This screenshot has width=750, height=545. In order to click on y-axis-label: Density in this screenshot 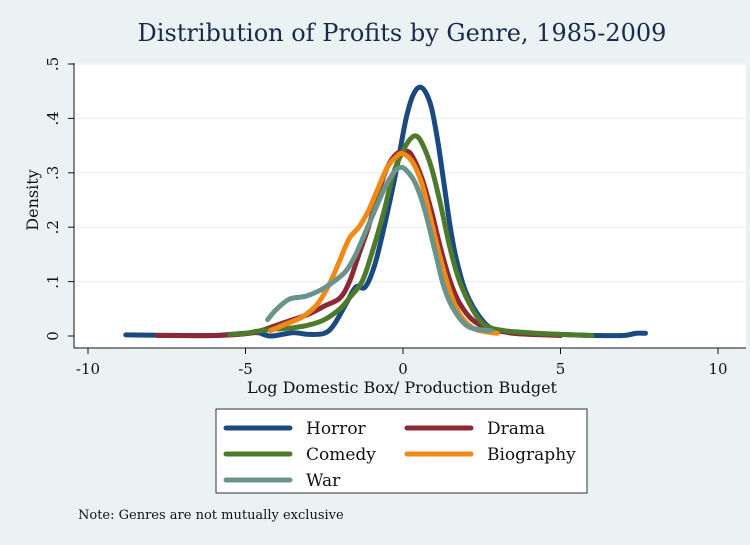, I will do `click(32, 199)`.